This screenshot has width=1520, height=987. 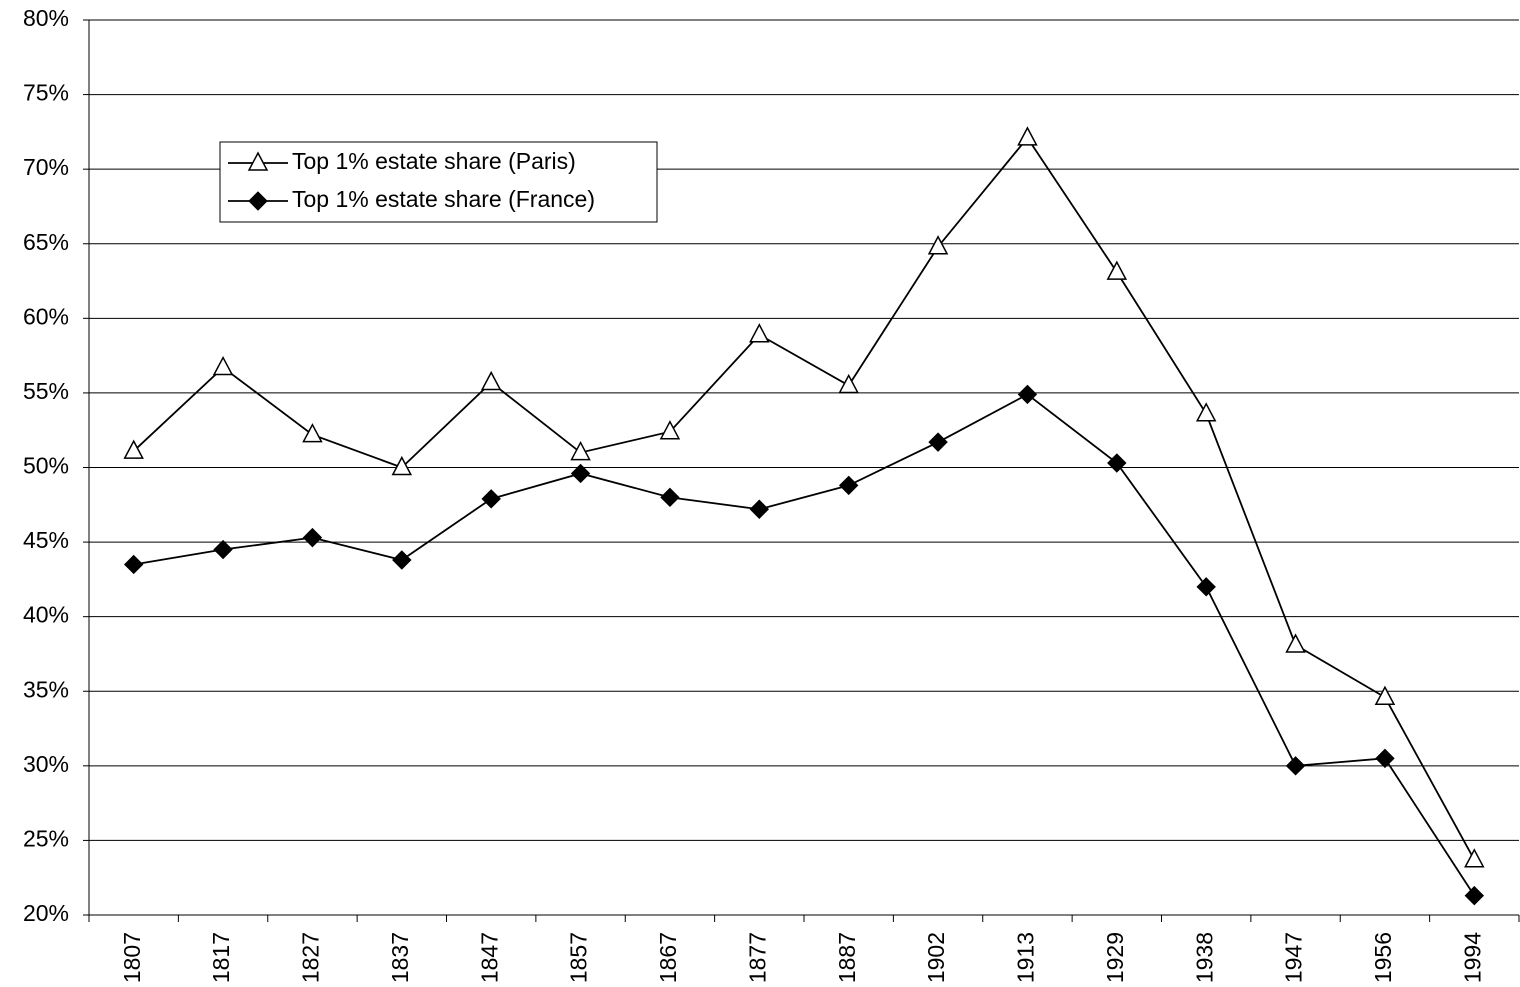 I want to click on x-tick-label: 1837, so click(x=400, y=957).